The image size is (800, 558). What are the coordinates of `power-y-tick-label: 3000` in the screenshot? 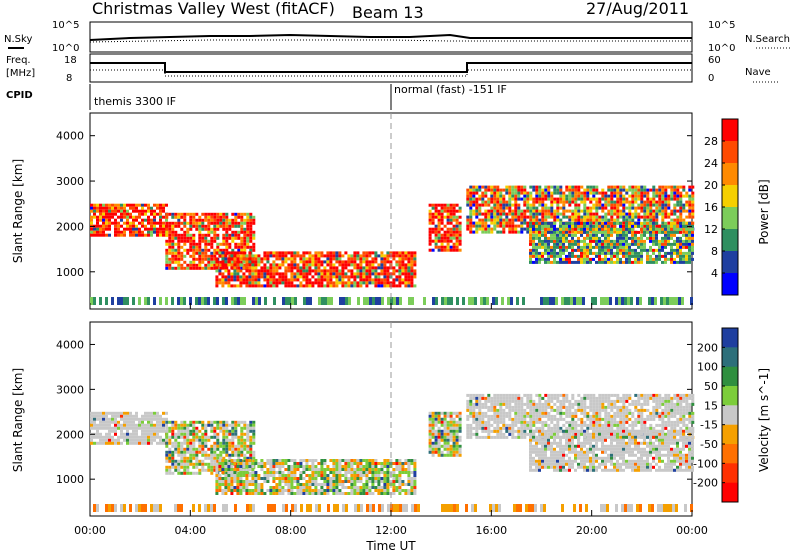 It's located at (70, 181).